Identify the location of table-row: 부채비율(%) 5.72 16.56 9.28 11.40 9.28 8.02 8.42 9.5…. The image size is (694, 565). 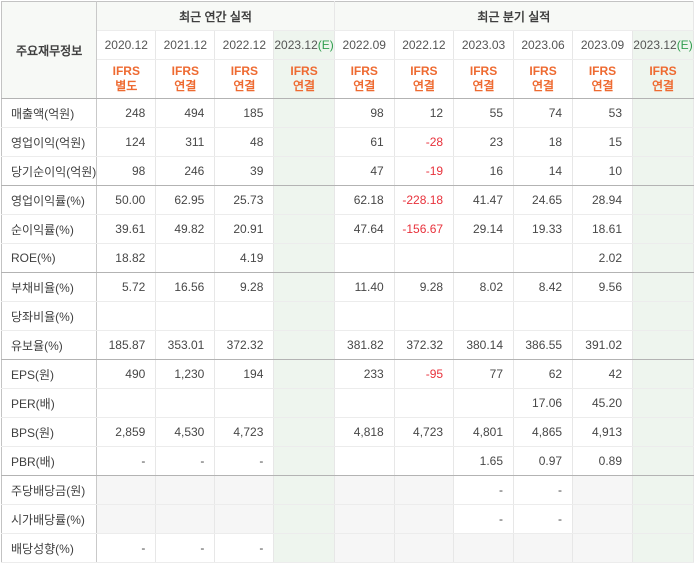
(347, 287).